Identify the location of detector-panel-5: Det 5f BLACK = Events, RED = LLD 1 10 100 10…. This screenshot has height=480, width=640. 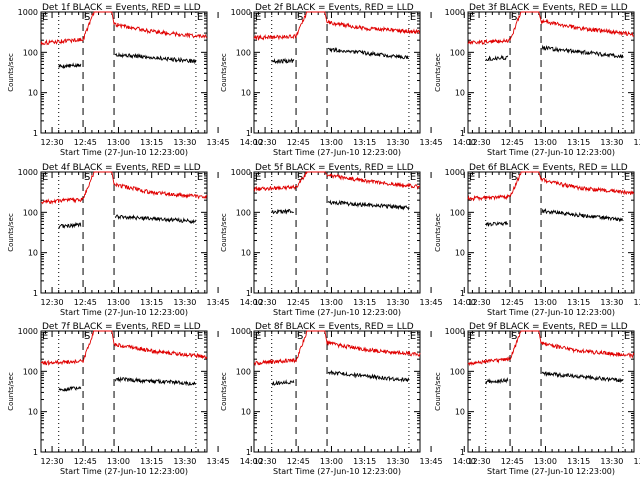
(348, 240).